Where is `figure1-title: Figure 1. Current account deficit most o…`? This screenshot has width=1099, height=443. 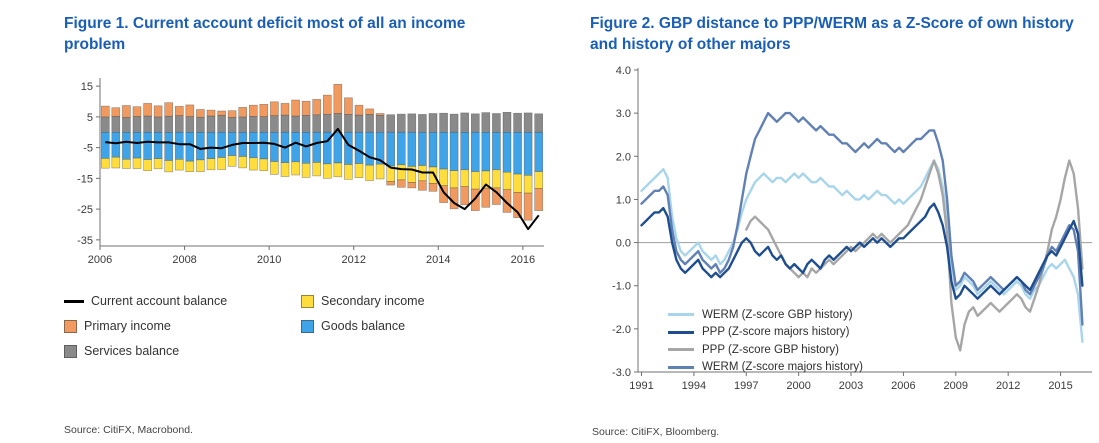 figure1-title: Figure 1. Current account deficit most o… is located at coordinates (265, 34).